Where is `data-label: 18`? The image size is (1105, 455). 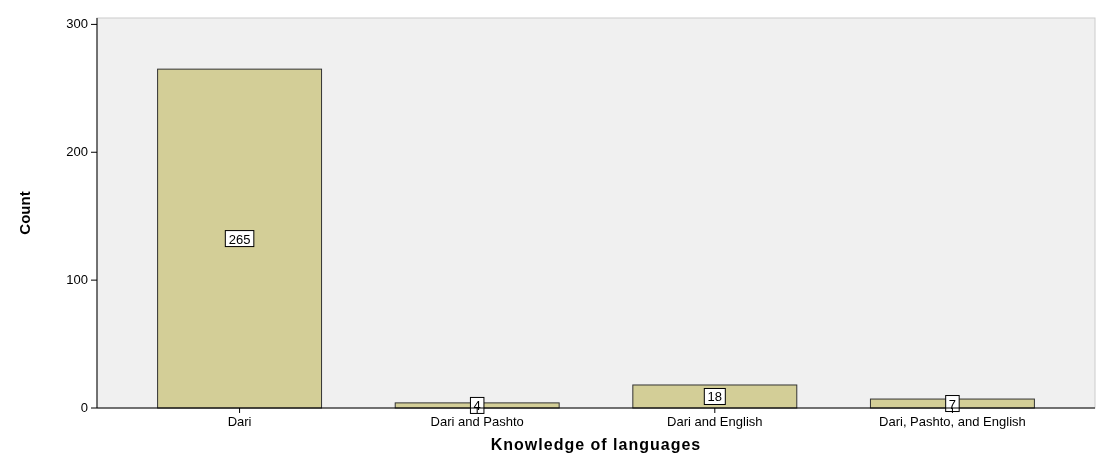 data-label: 18 is located at coordinates (715, 397).